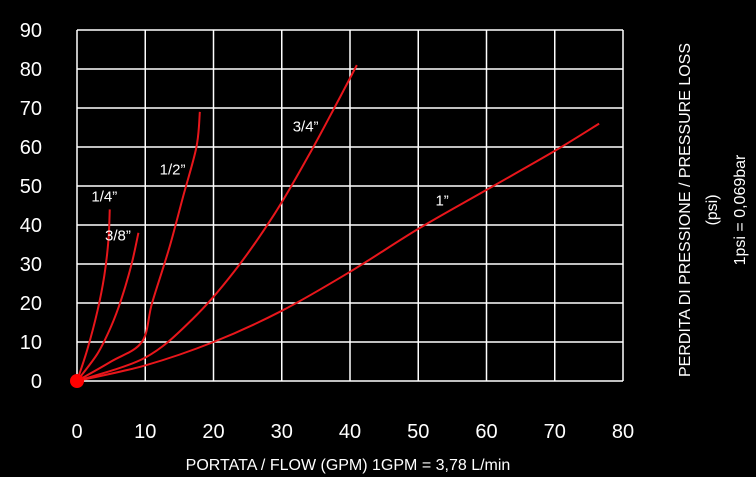  What do you see at coordinates (712, 209) in the screenshot?
I see `y-axis-unit: (psi)` at bounding box center [712, 209].